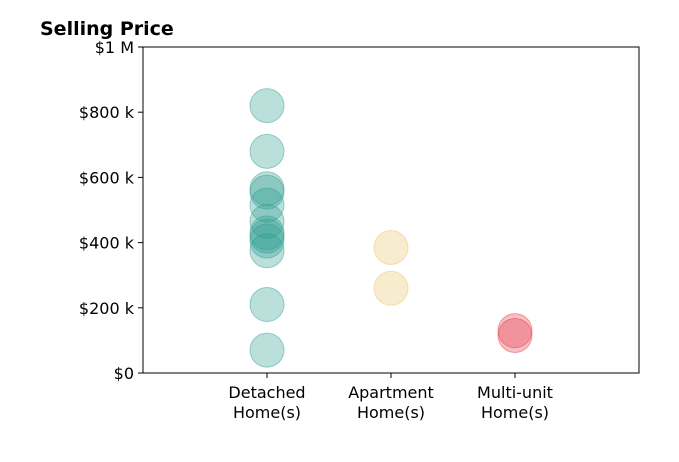 The image size is (679, 462). Describe the element at coordinates (266, 402) in the screenshot. I see `x-tick-label: Detached Home(s)` at that location.